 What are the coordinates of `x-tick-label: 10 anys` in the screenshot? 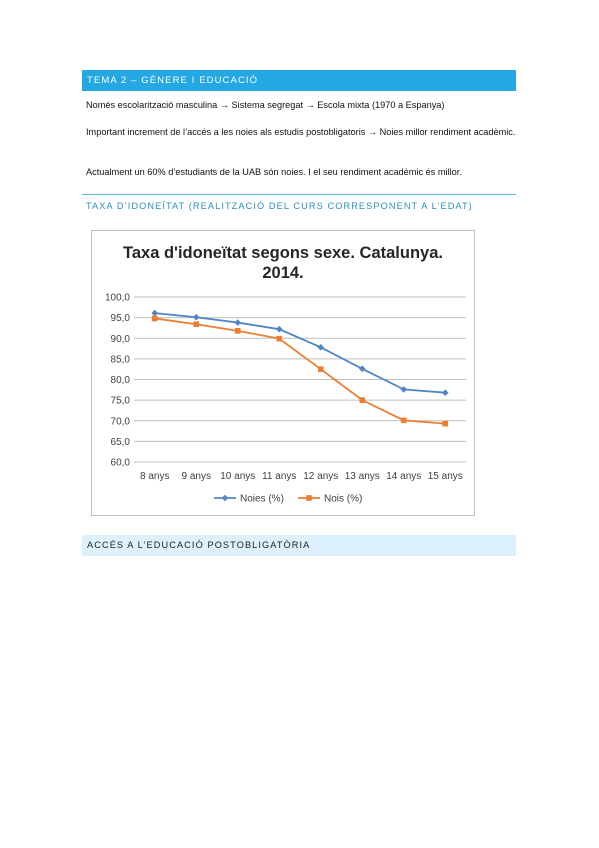 It's located at (237, 476).